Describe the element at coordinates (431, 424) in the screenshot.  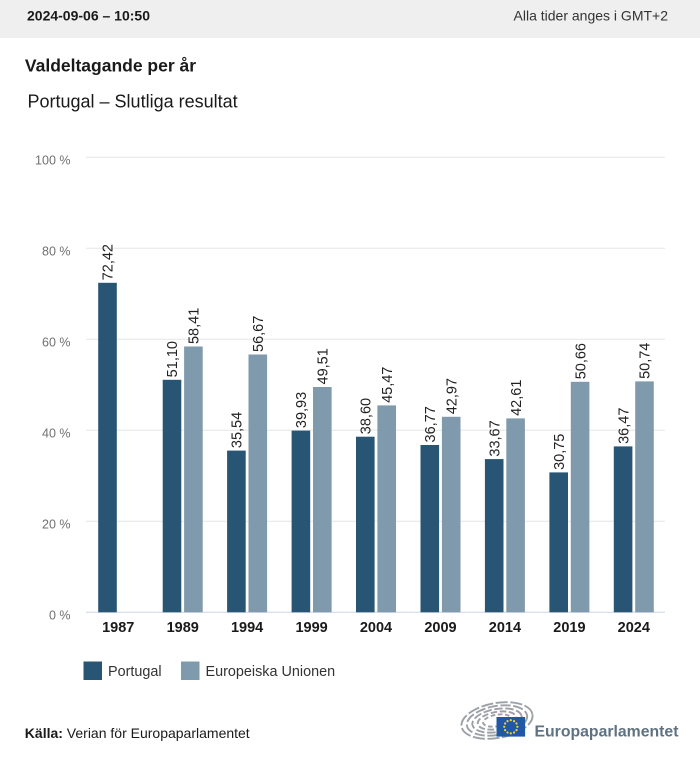
I see `svg-text: 36,77` at that location.